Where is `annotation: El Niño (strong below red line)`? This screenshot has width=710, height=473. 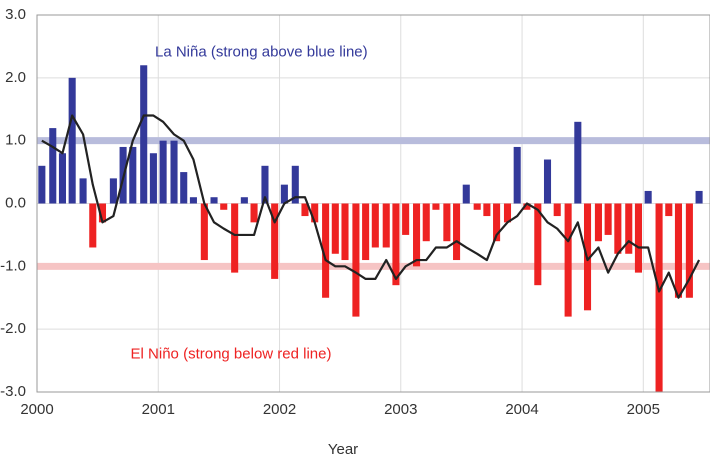
annotation: El Niño (strong below red line) is located at coordinates (231, 353).